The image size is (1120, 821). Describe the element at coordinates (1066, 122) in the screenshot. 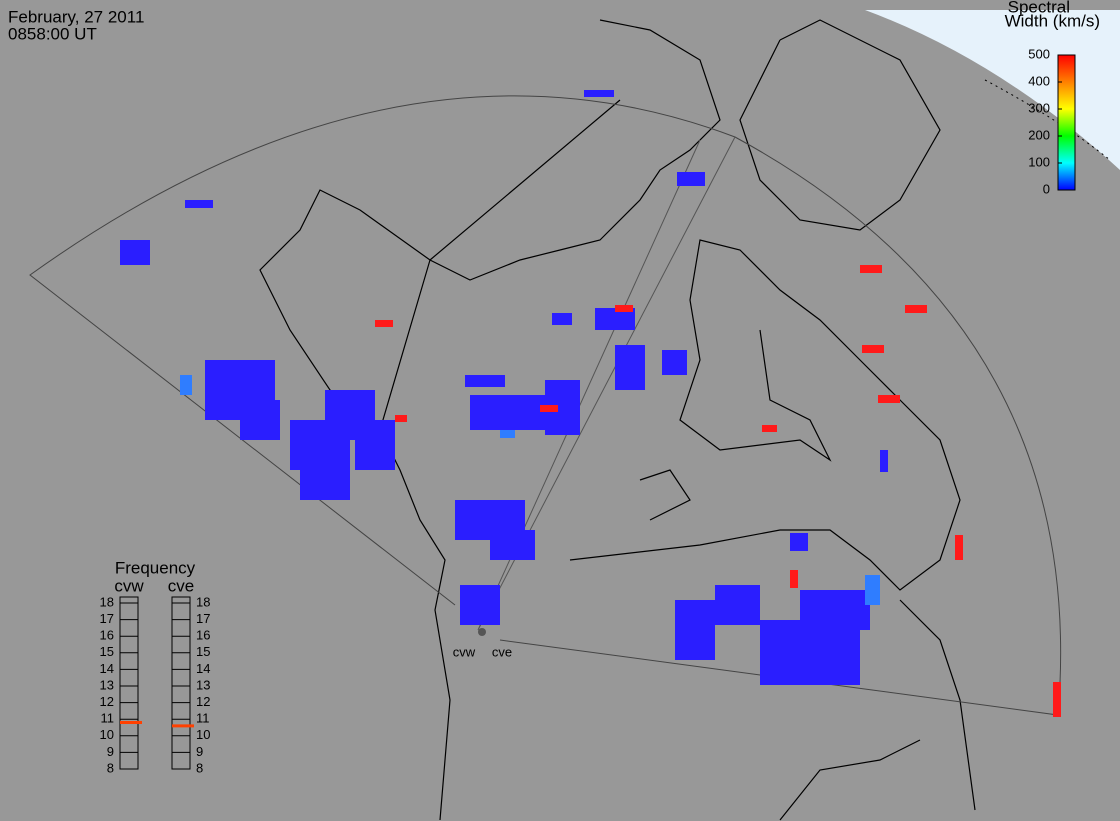

I see `colorbar` at that location.